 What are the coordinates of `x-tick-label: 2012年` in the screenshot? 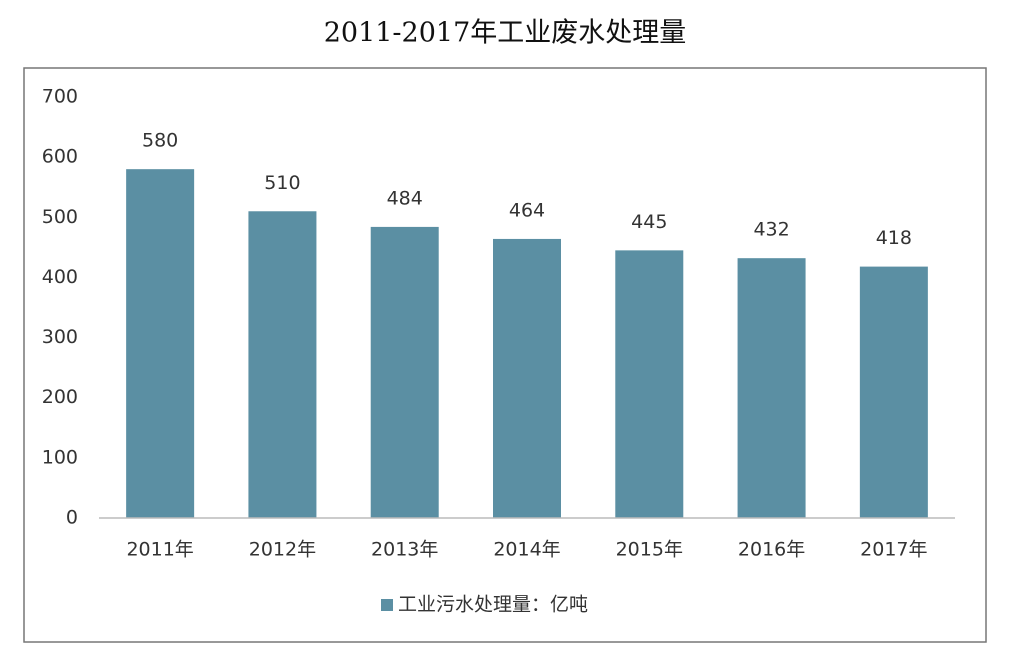 It's located at (282, 550).